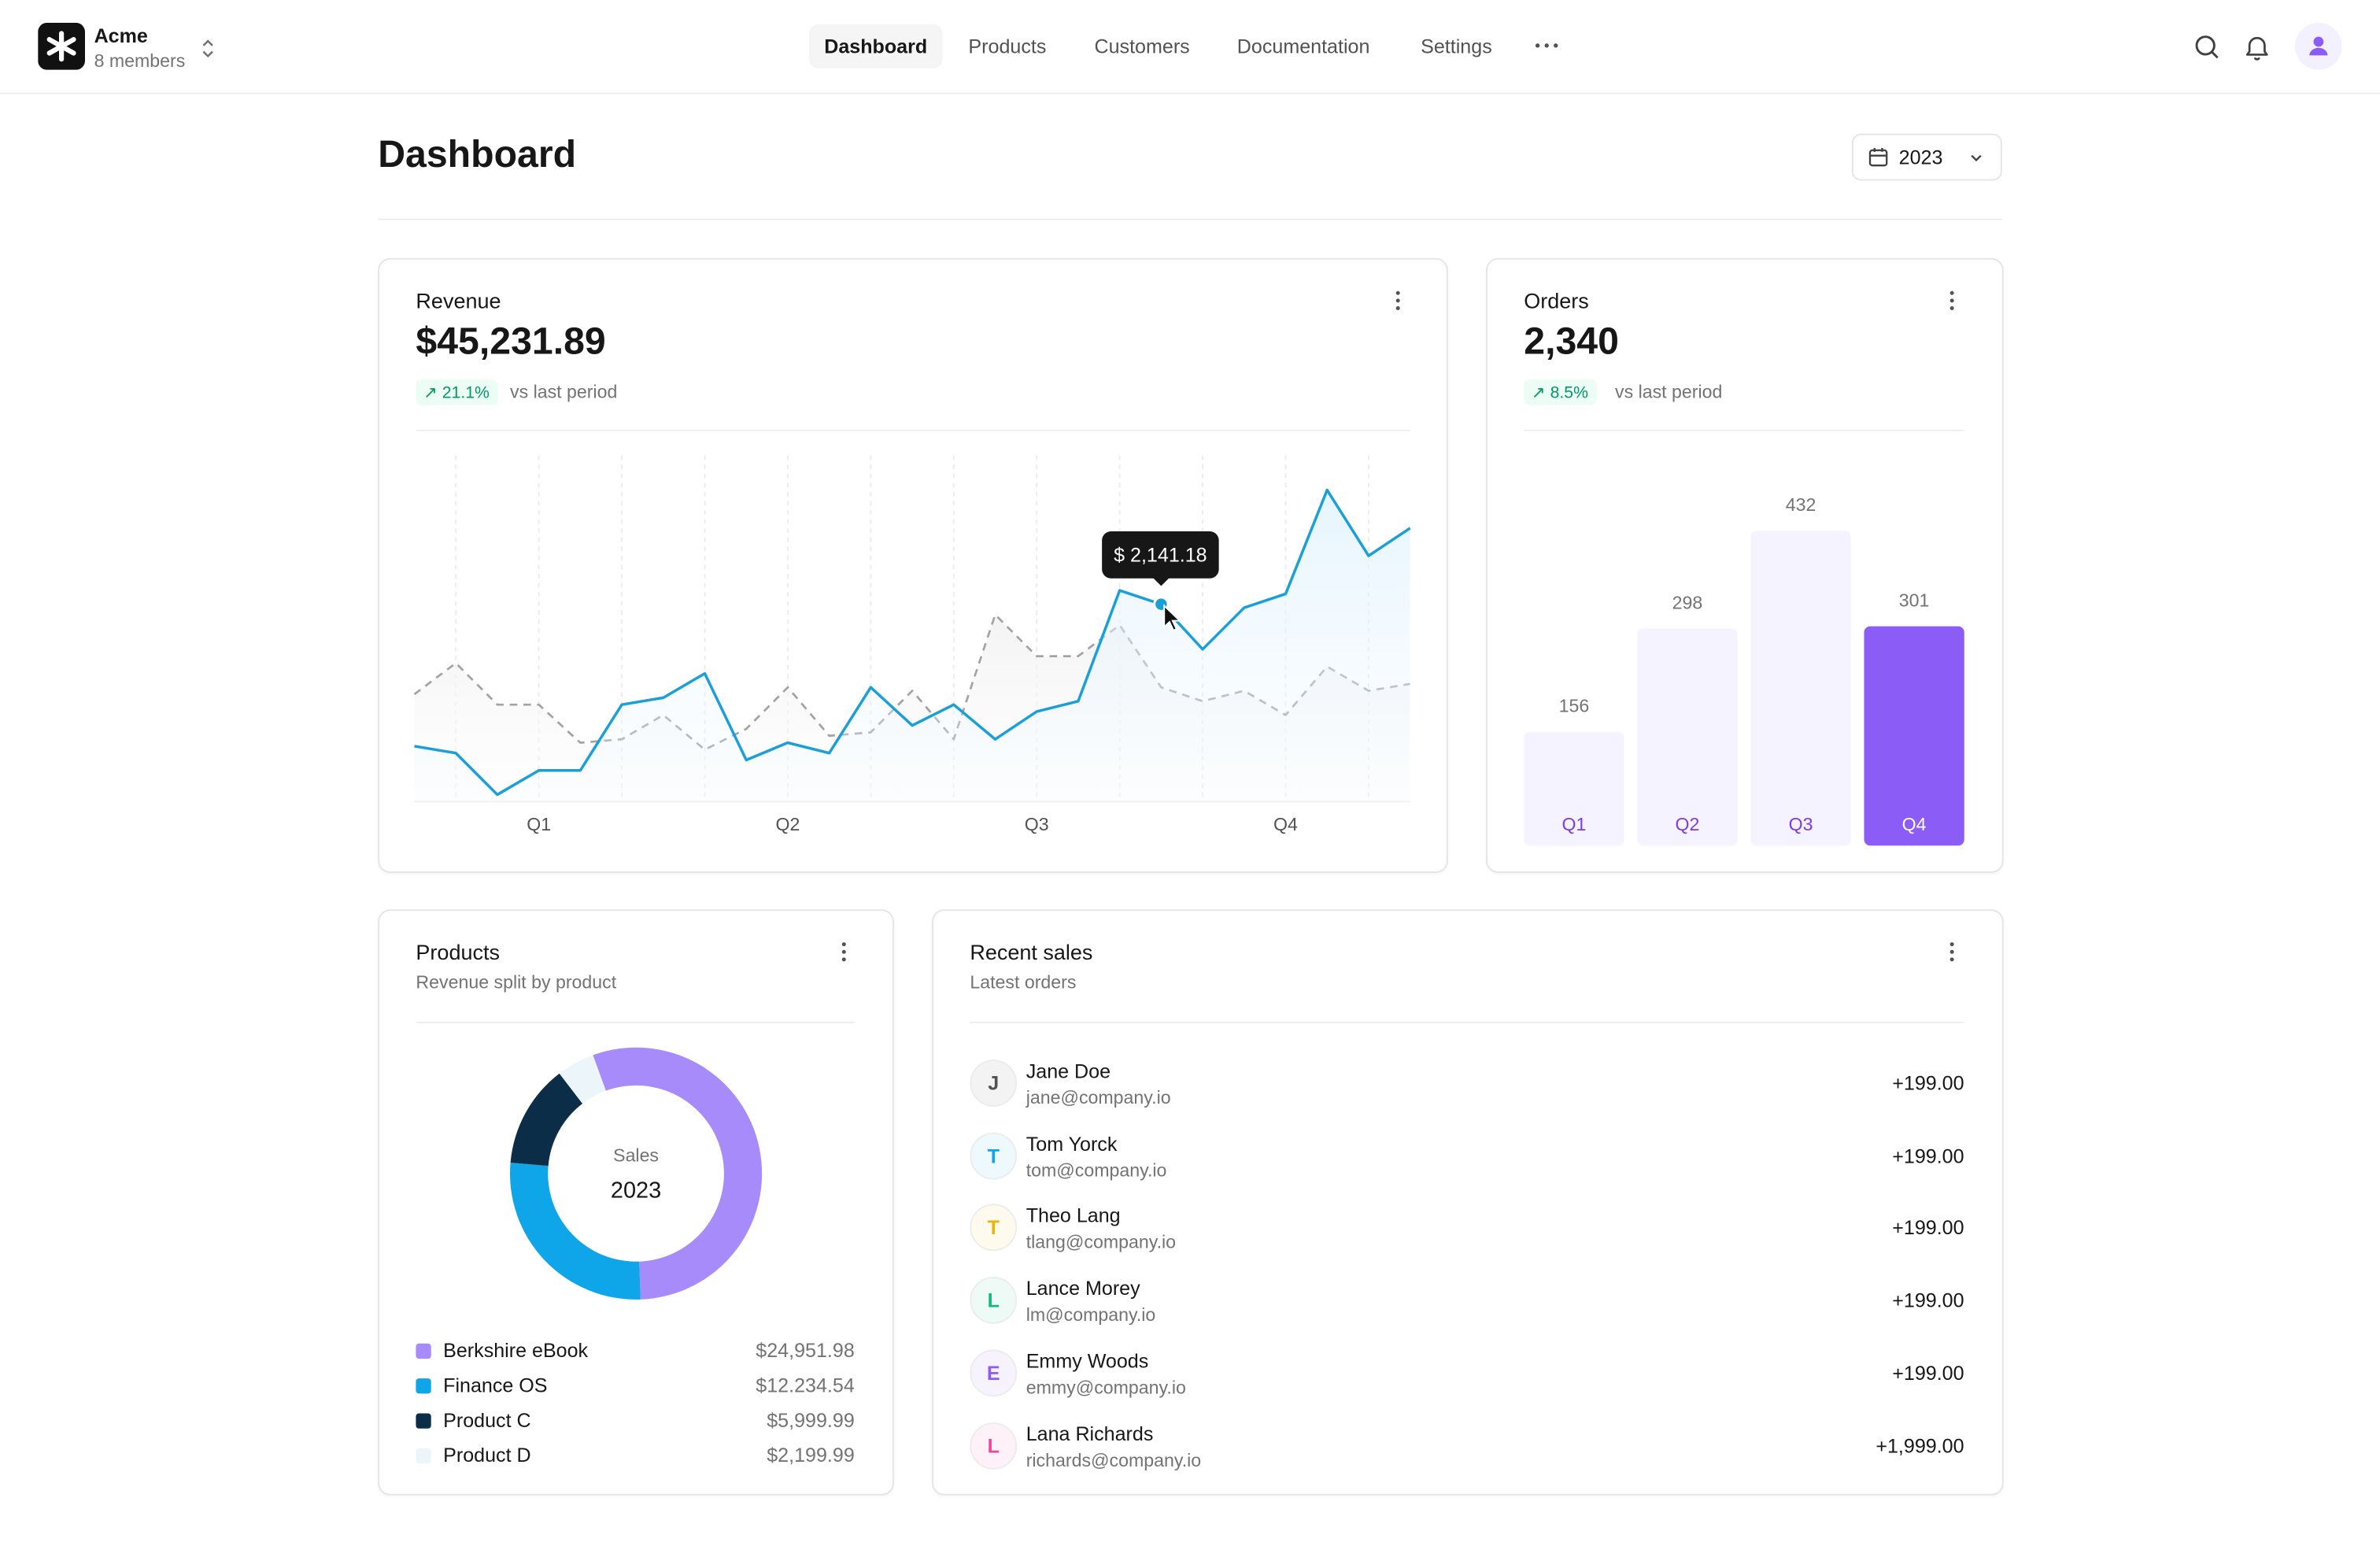 The image size is (2380, 1546). What do you see at coordinates (487, 1455) in the screenshot?
I see `legend-label: Product D` at bounding box center [487, 1455].